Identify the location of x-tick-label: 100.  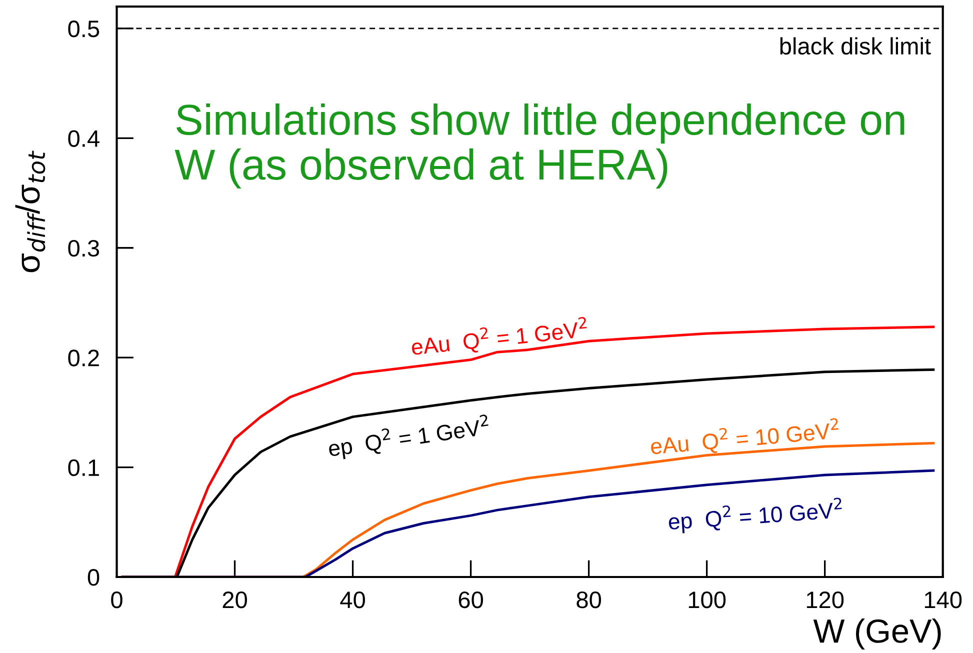
(707, 600).